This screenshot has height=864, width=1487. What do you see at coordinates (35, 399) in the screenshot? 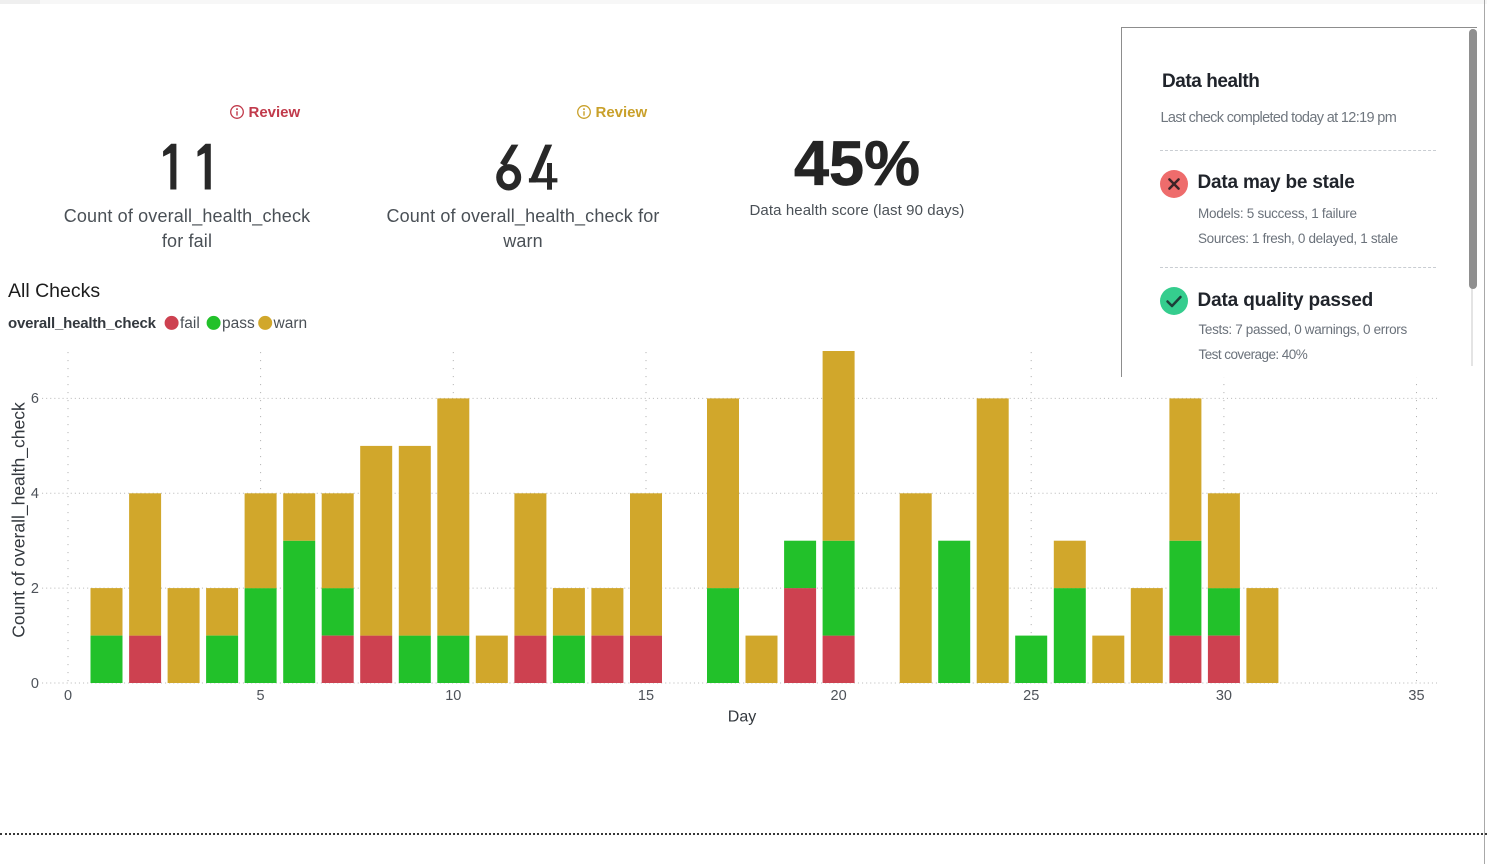
I see `svg-text: 6` at bounding box center [35, 399].